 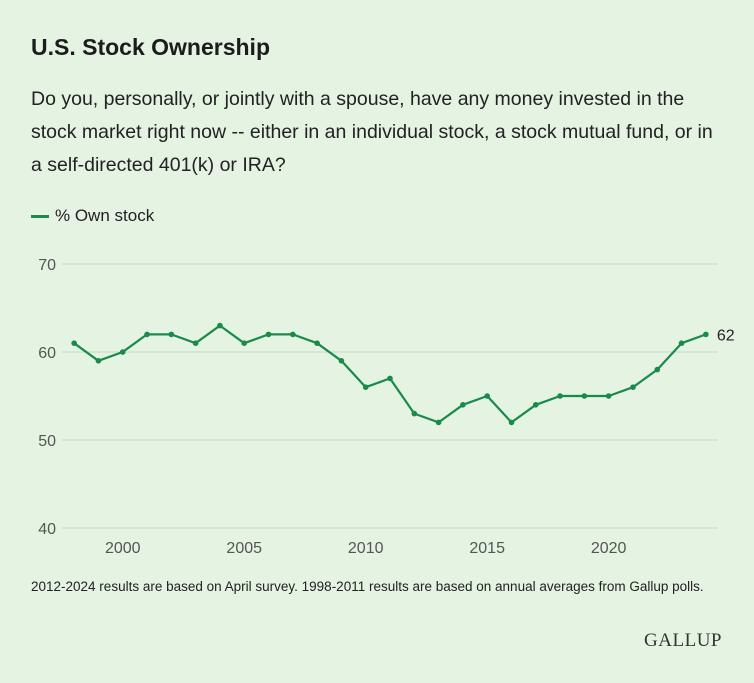 I want to click on x-tick-label: 2010, so click(x=366, y=548).